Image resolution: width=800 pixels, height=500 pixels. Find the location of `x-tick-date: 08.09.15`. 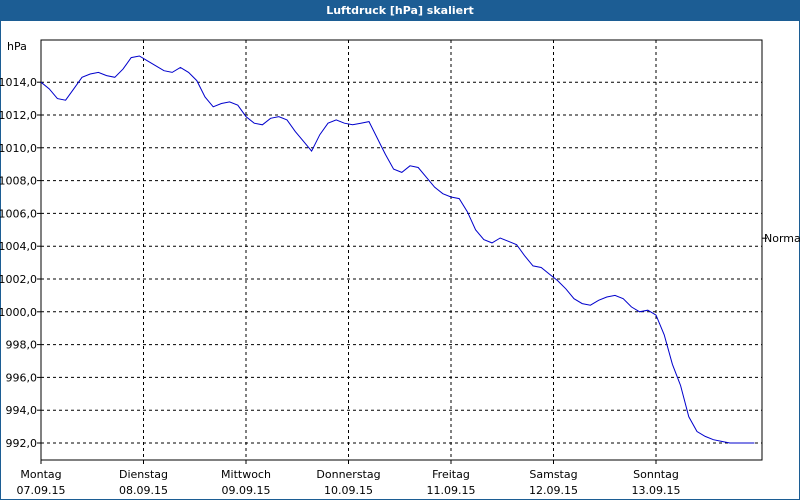

x-tick-date: 08.09.15 is located at coordinates (143, 490).